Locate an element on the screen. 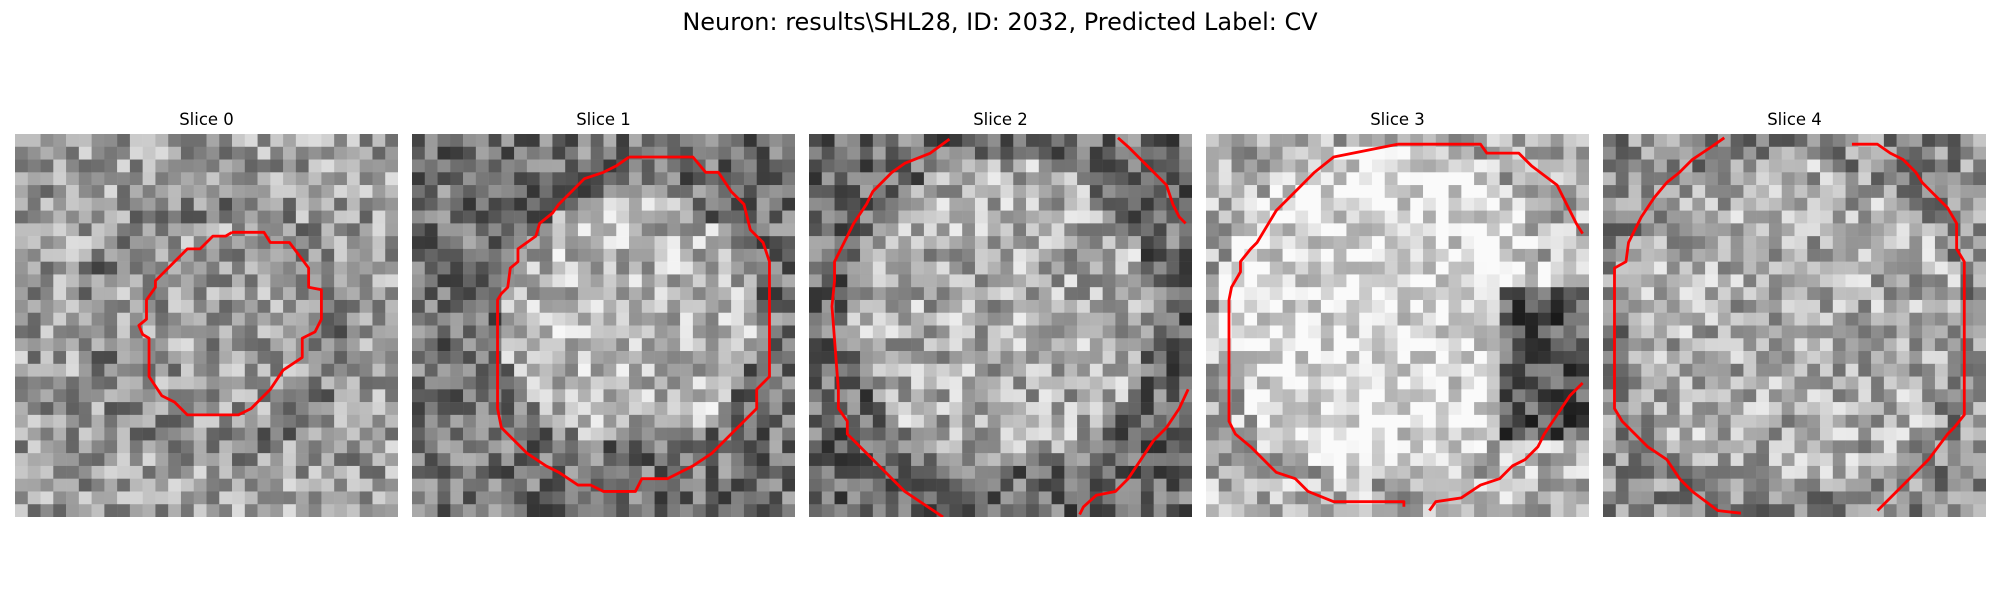 Image resolution: width=2000 pixels, height=600 pixels. slice-0-pixels is located at coordinates (206, 325).